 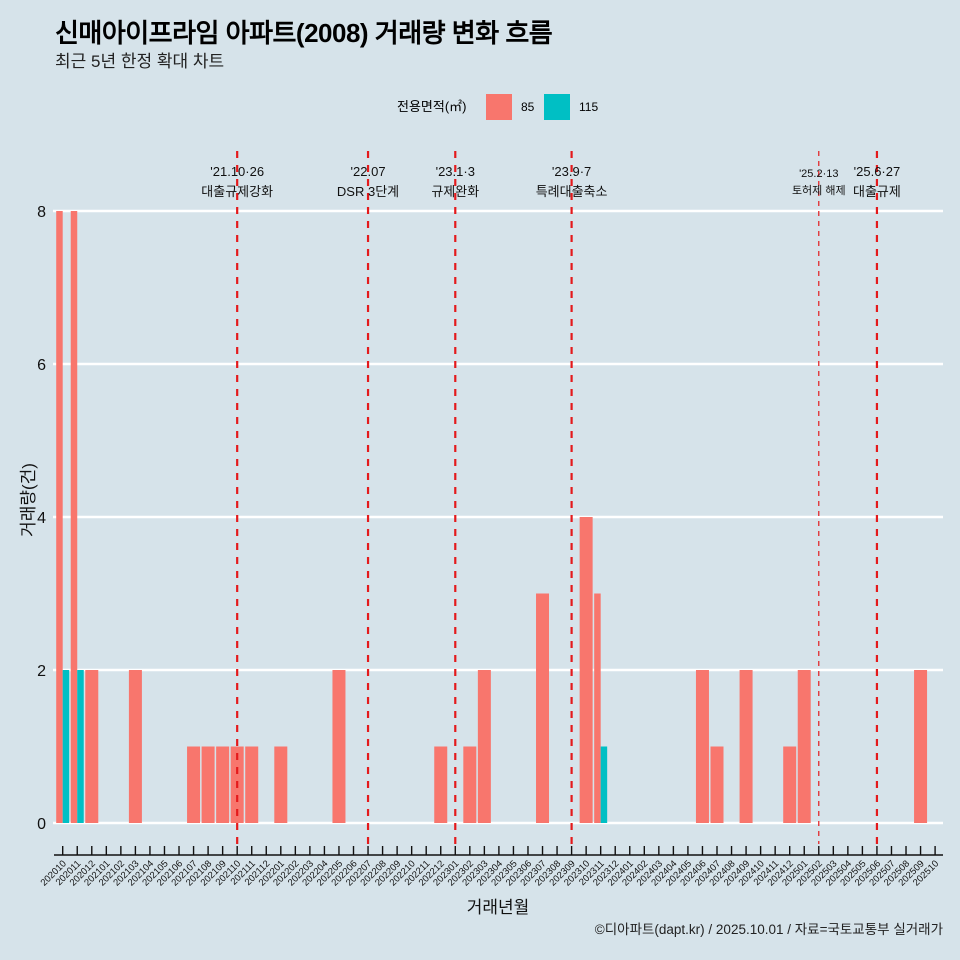 What do you see at coordinates (304, 33) in the screenshot?
I see `chart-title: 신매아이프라임 아파트(2008) 거래량 변화 흐름` at bounding box center [304, 33].